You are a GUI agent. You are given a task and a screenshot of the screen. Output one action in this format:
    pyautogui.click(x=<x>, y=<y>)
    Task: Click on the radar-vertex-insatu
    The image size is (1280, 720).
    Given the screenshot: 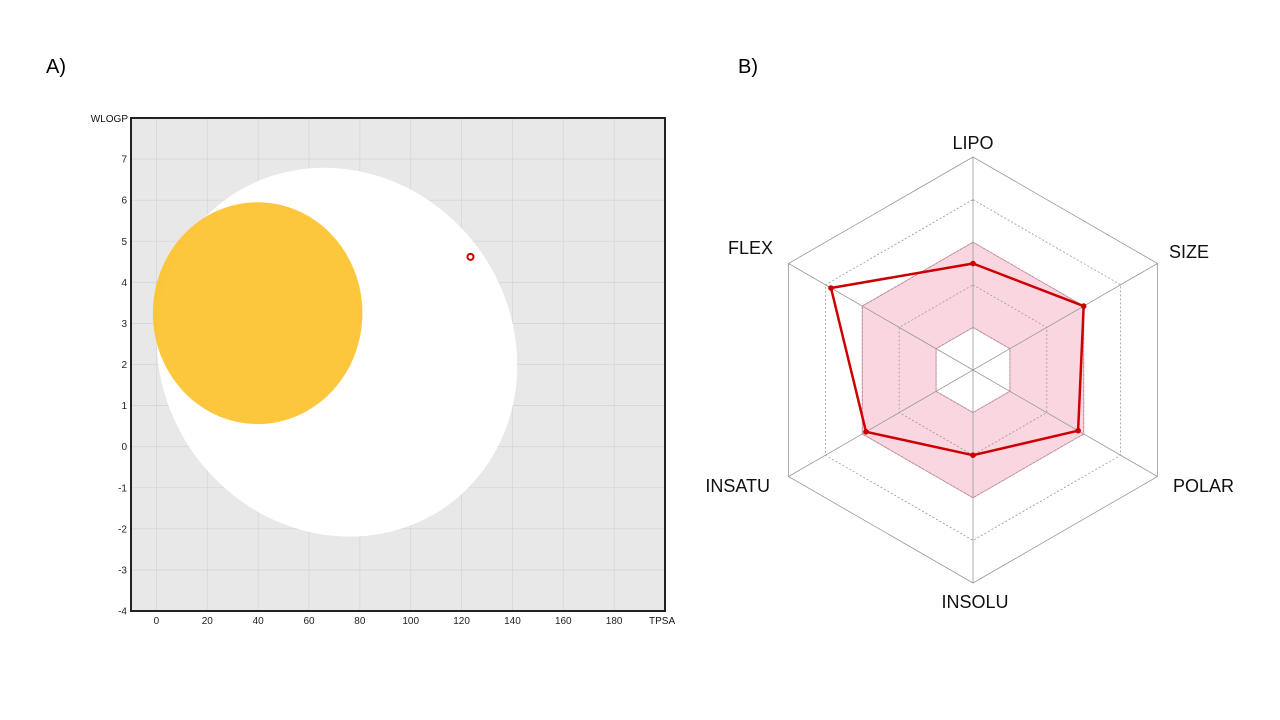 What is the action you would take?
    pyautogui.click(x=866, y=431)
    